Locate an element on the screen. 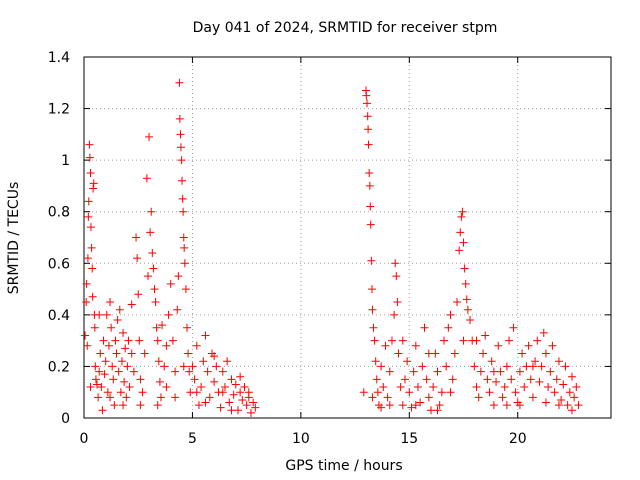 This screenshot has width=640, height=480. y-tick-label: 1.4 is located at coordinates (59, 58).